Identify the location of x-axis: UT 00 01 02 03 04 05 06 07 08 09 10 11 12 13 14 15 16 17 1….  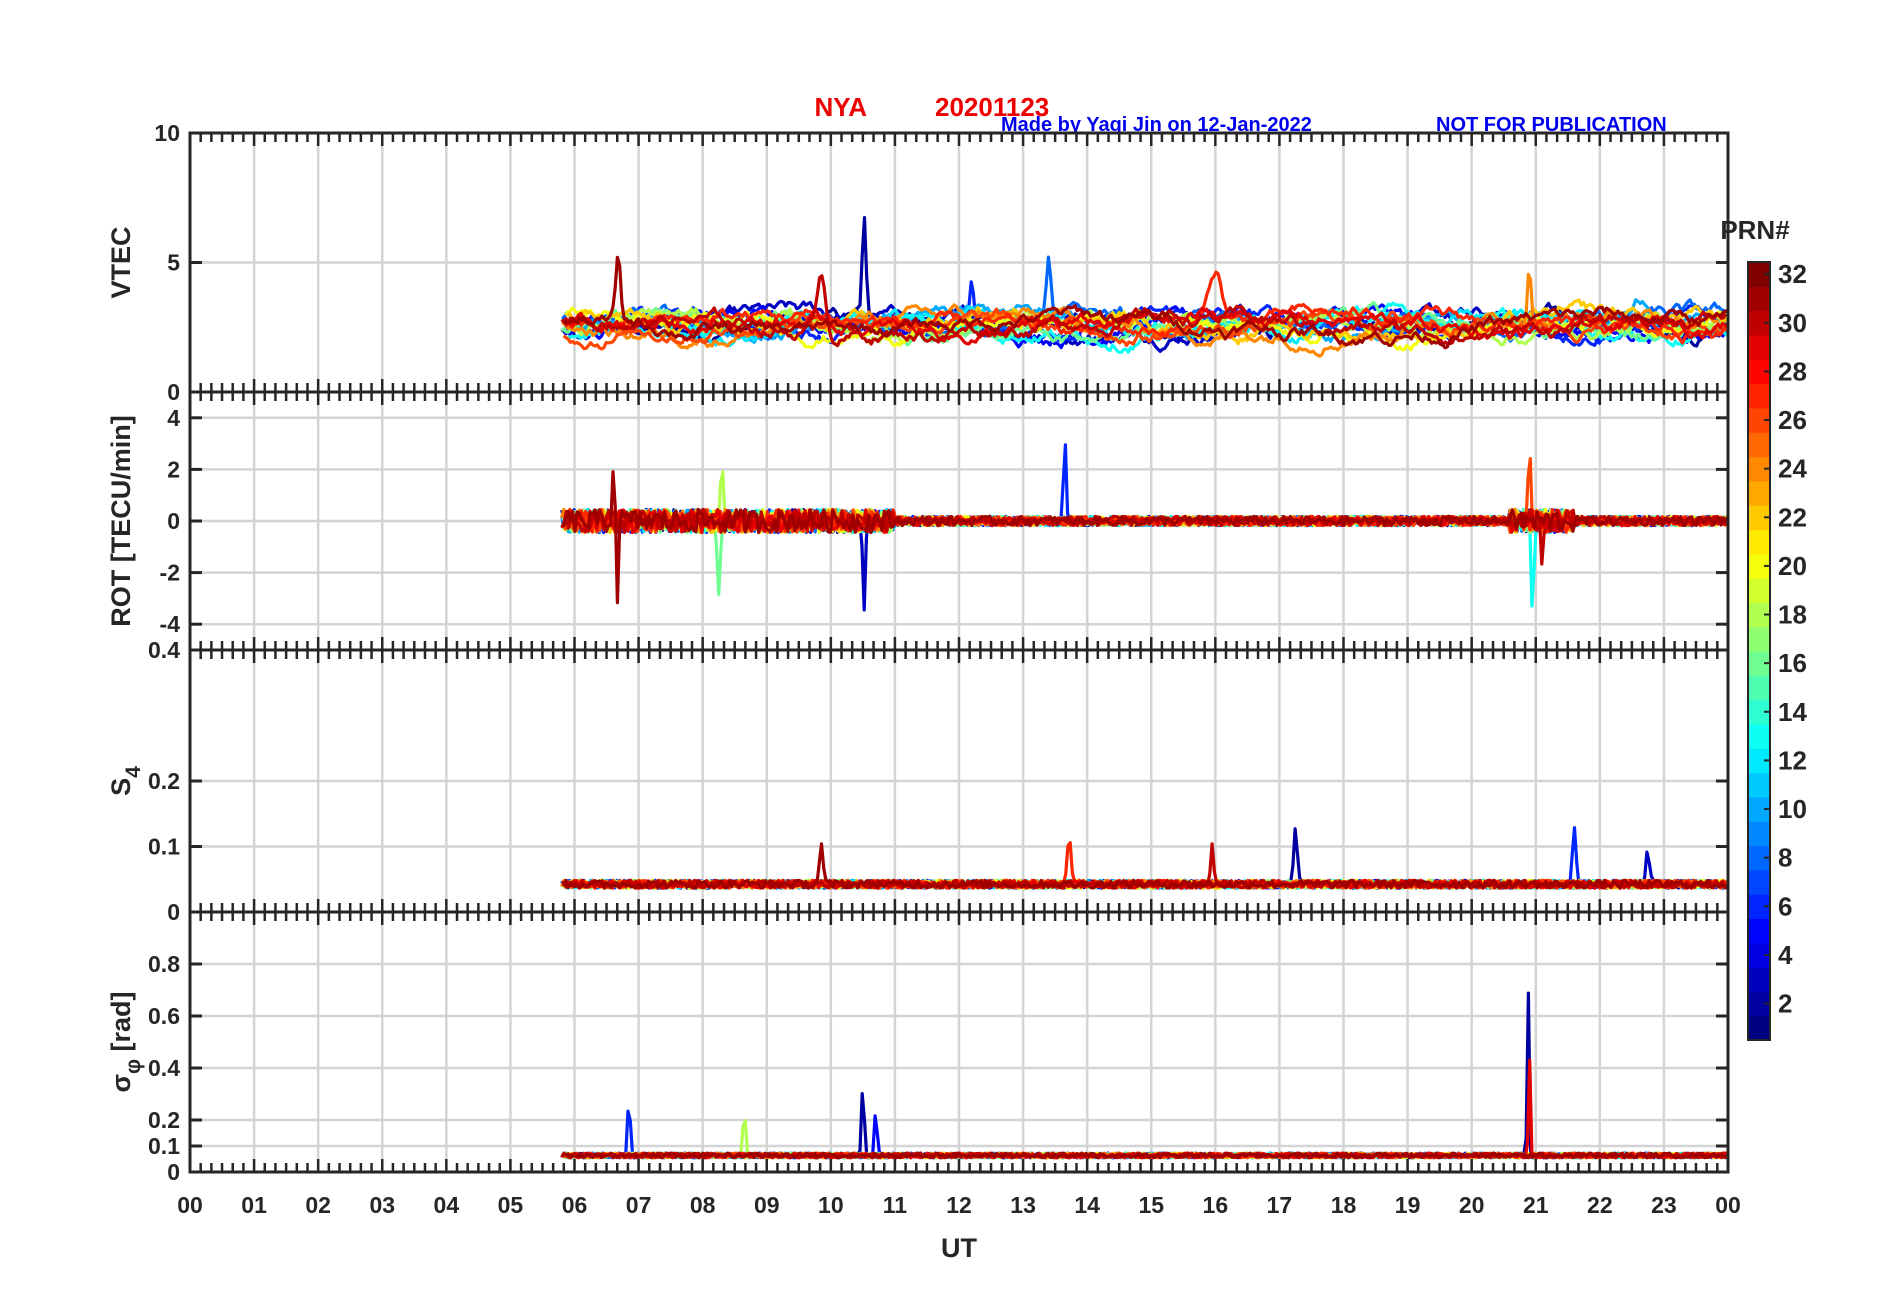
(959, 1227).